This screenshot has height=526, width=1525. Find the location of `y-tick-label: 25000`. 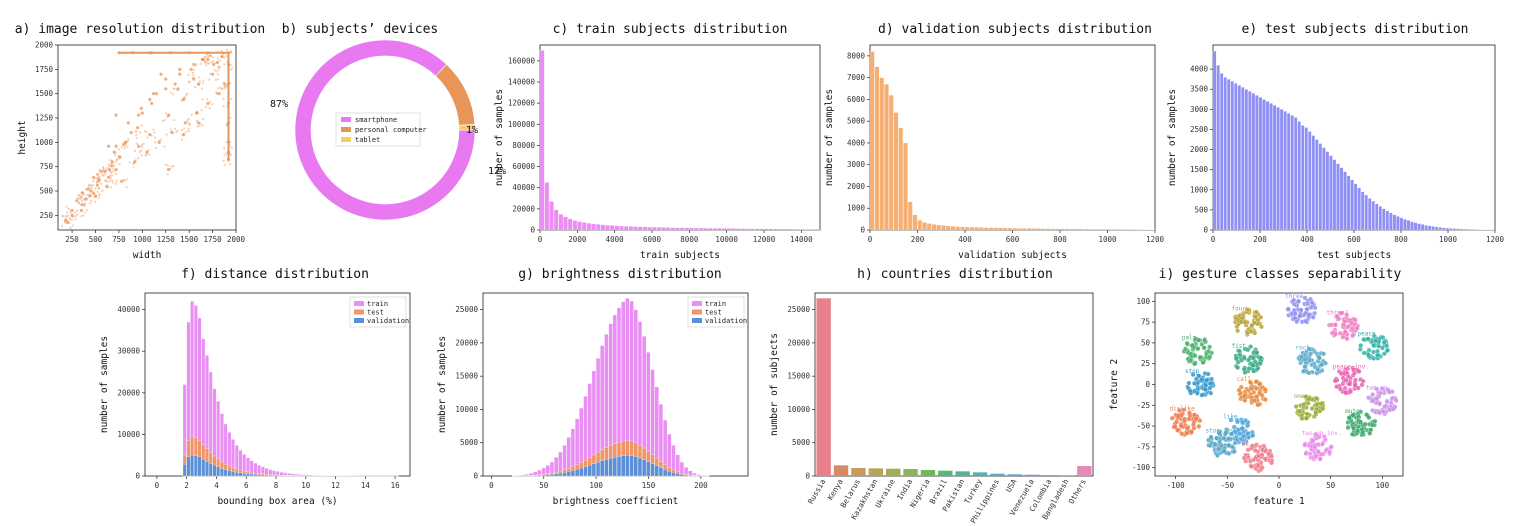

y-tick-label: 25000 is located at coordinates (798, 309).